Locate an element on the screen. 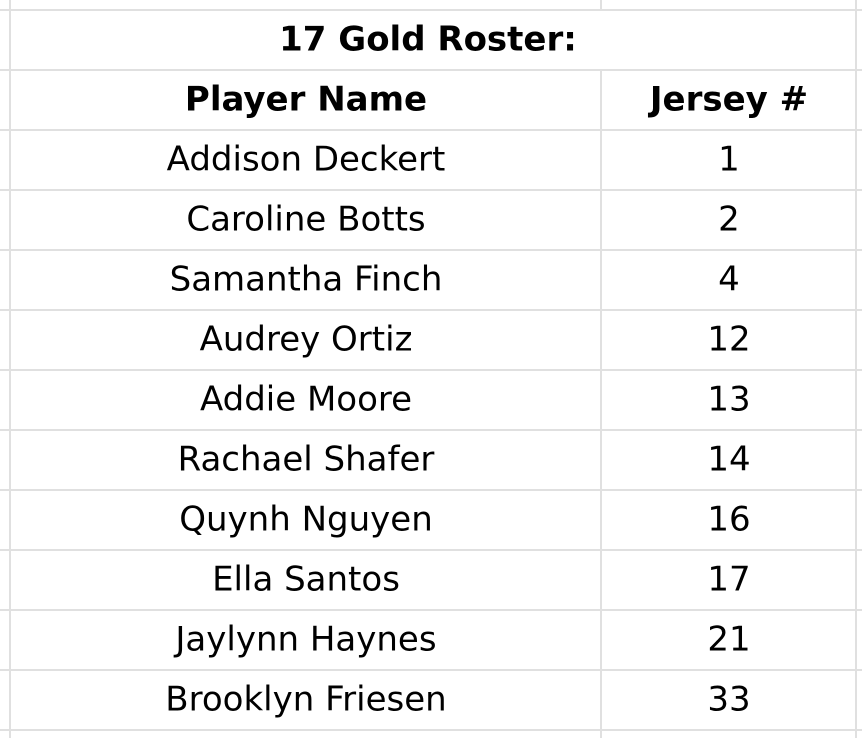  cell: Addison Deckert is located at coordinates (306, 160).